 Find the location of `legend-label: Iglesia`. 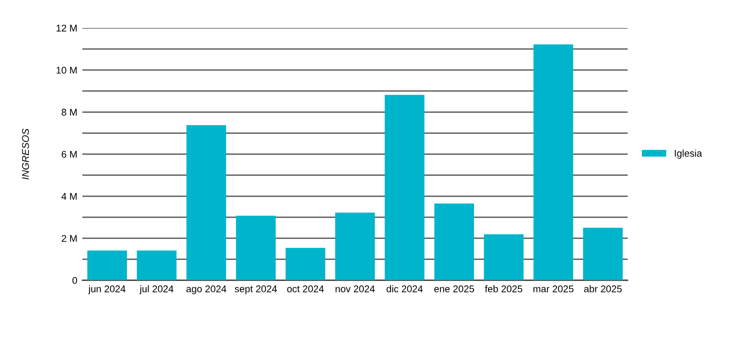

legend-label: Iglesia is located at coordinates (688, 154).